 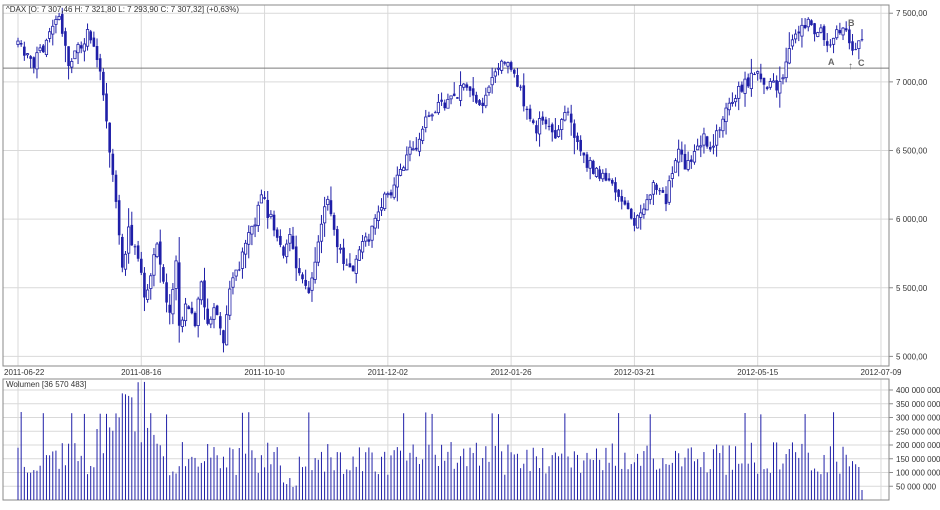 What do you see at coordinates (850, 66) in the screenshot?
I see `arrow-up-icon: ↑` at bounding box center [850, 66].